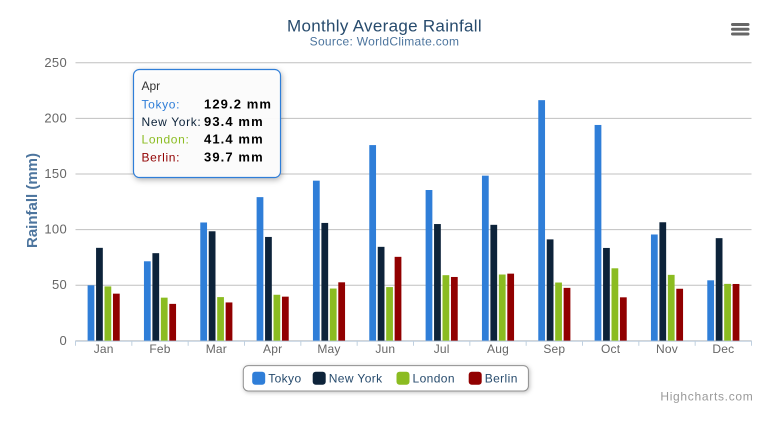  I want to click on svg-text: Oct, so click(611, 349).